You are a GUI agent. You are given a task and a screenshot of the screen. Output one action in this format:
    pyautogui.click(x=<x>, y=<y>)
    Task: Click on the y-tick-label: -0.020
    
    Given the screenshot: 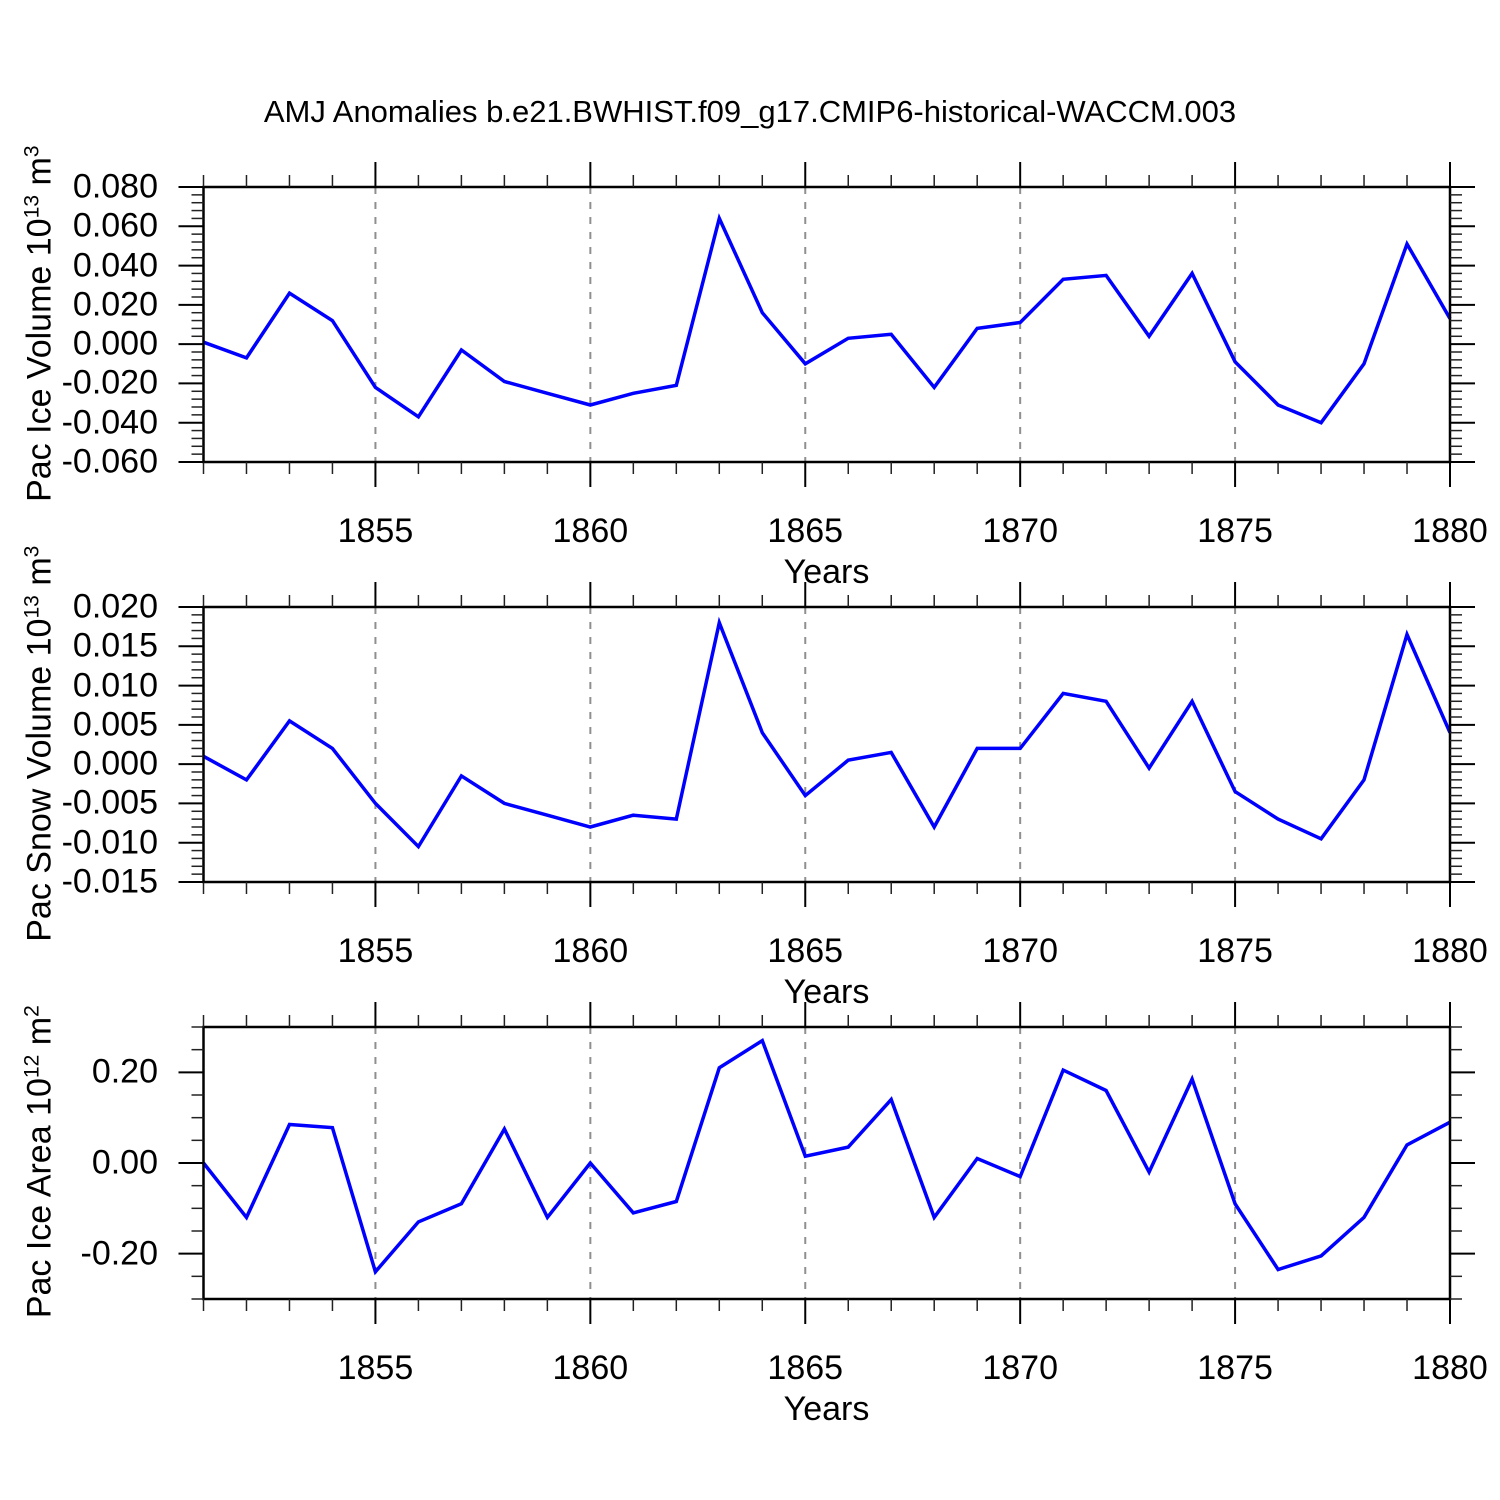 What is the action you would take?
    pyautogui.click(x=109, y=382)
    